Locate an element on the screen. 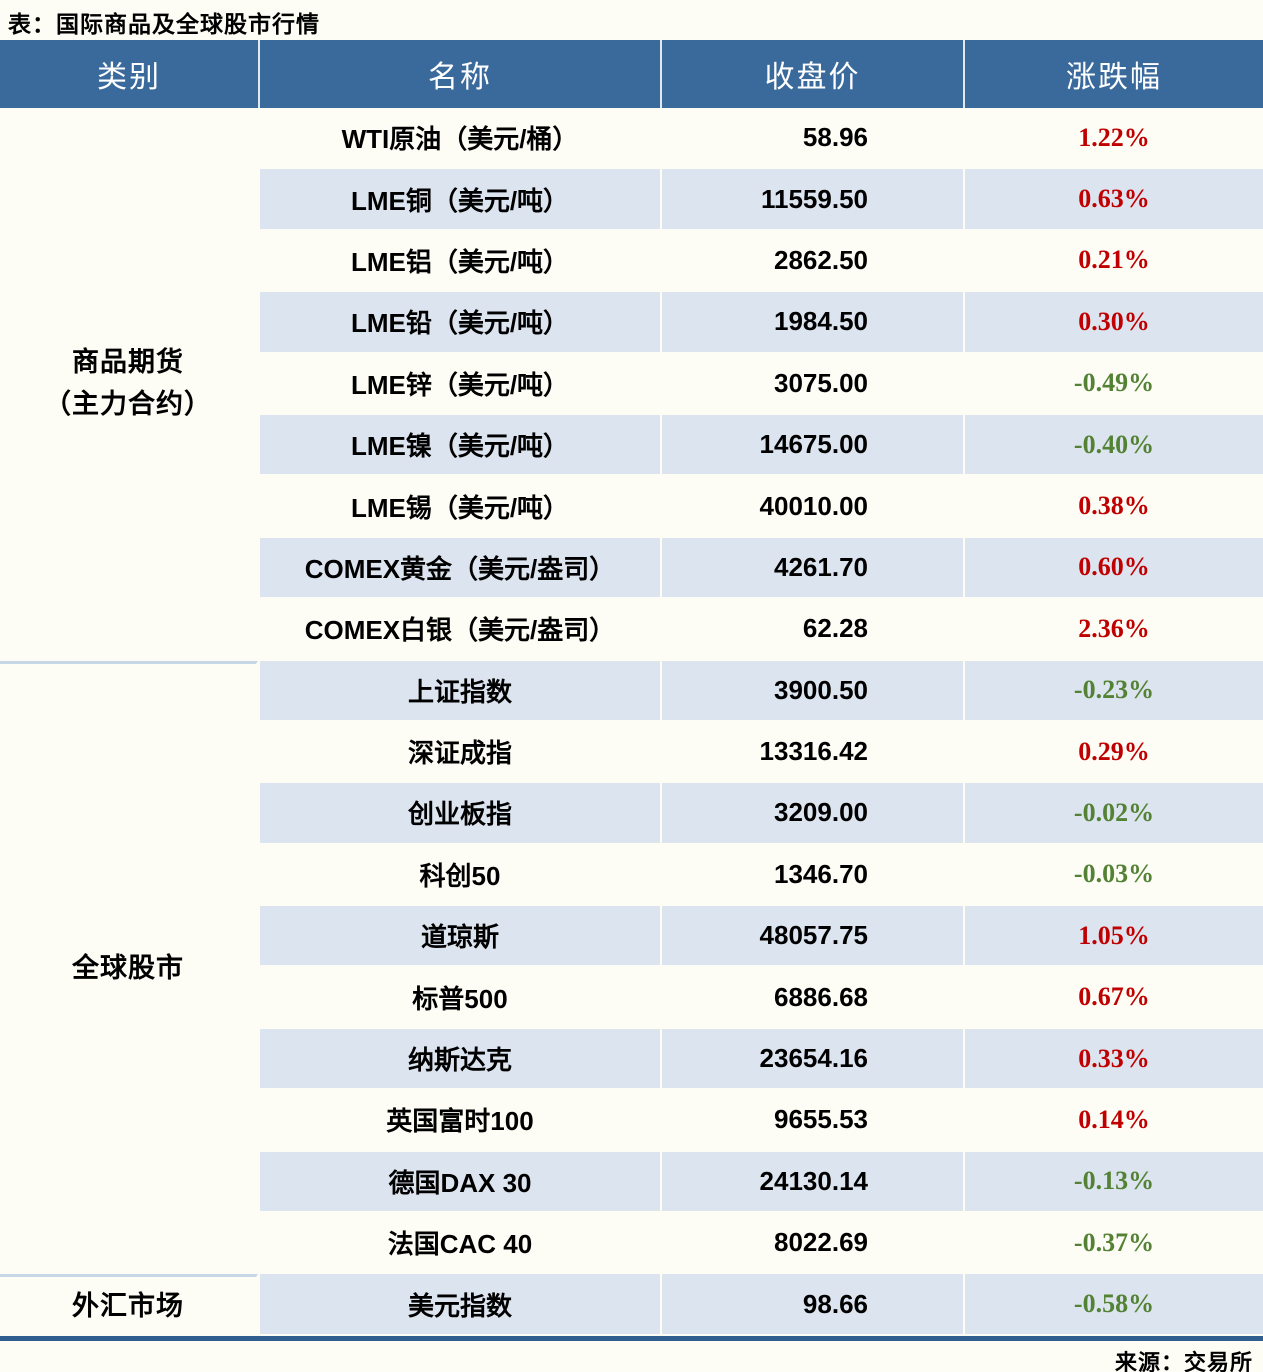  instrument-name-cell: LME铝（美元/吨） is located at coordinates (459, 261).